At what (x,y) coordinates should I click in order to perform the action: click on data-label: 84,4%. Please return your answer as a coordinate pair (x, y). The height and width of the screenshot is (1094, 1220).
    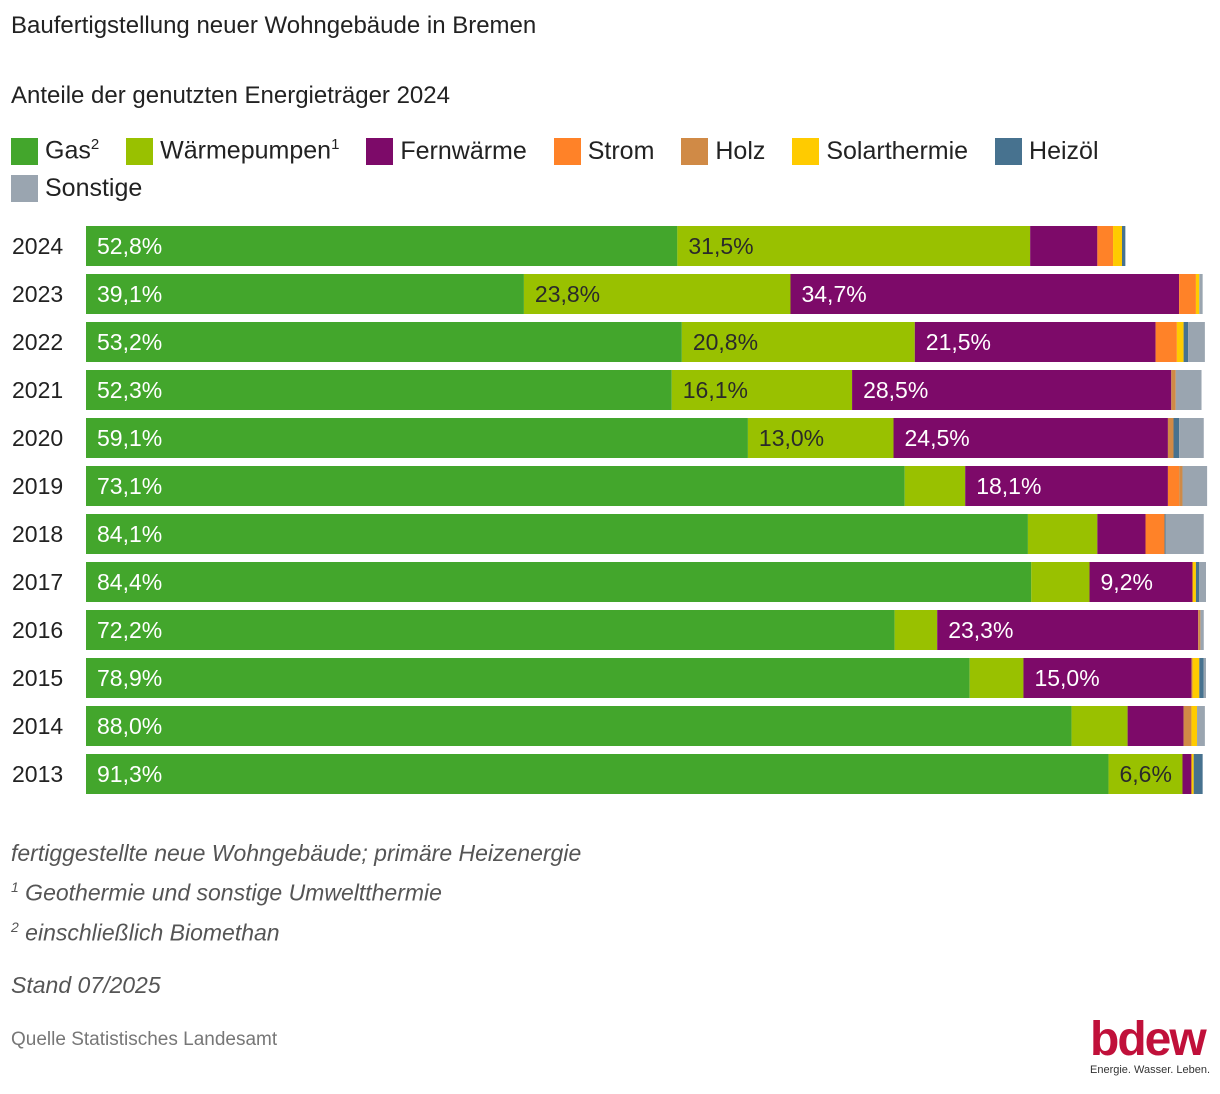
    Looking at the image, I should click on (129, 582).